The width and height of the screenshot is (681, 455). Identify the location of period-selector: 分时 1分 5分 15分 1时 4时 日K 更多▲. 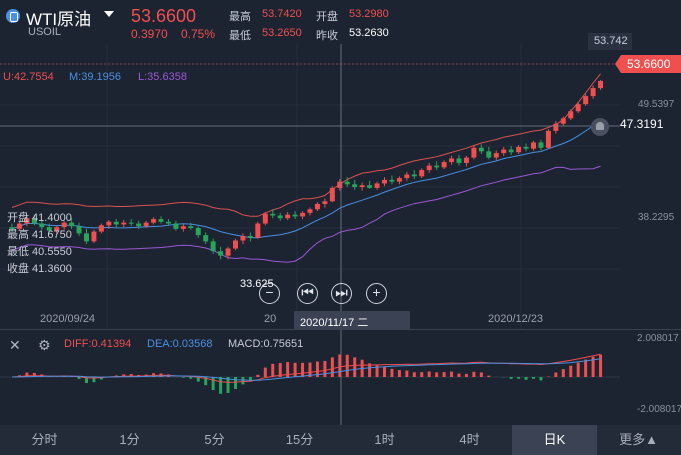
(340, 440).